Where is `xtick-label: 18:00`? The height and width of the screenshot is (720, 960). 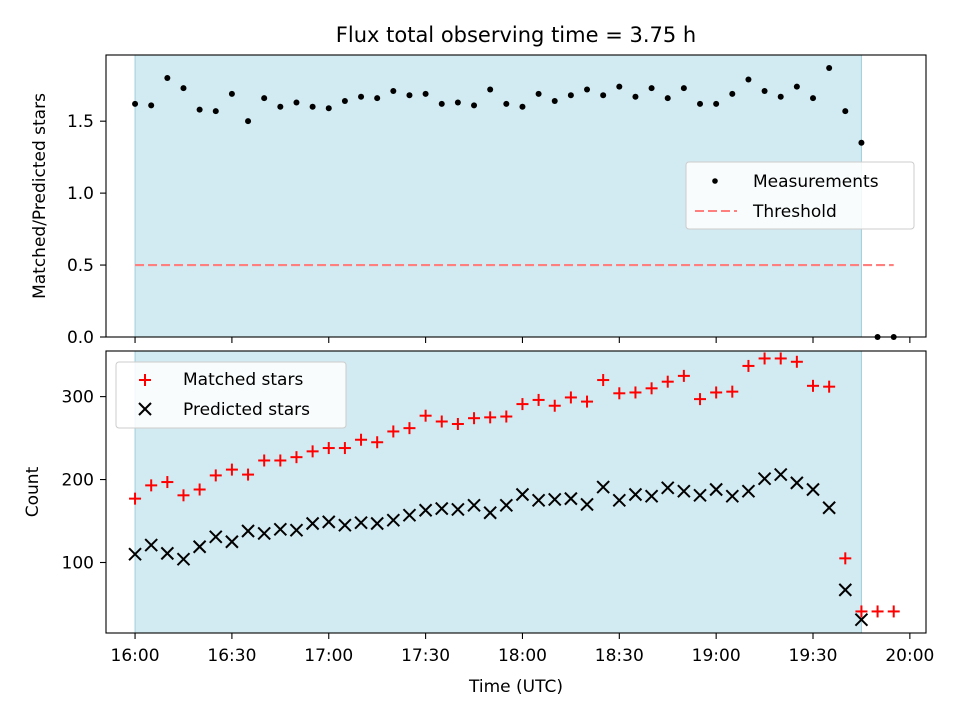
xtick-label: 18:00 is located at coordinates (522, 656).